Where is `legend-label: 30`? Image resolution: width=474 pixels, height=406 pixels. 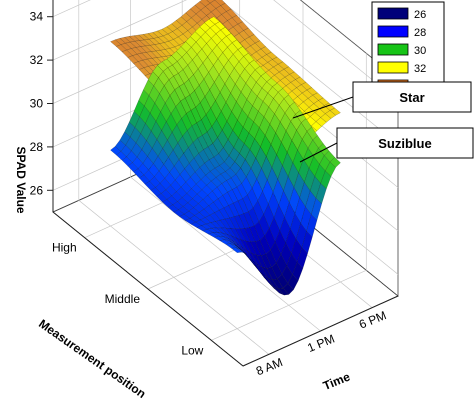
legend-label: 30 is located at coordinates (420, 51).